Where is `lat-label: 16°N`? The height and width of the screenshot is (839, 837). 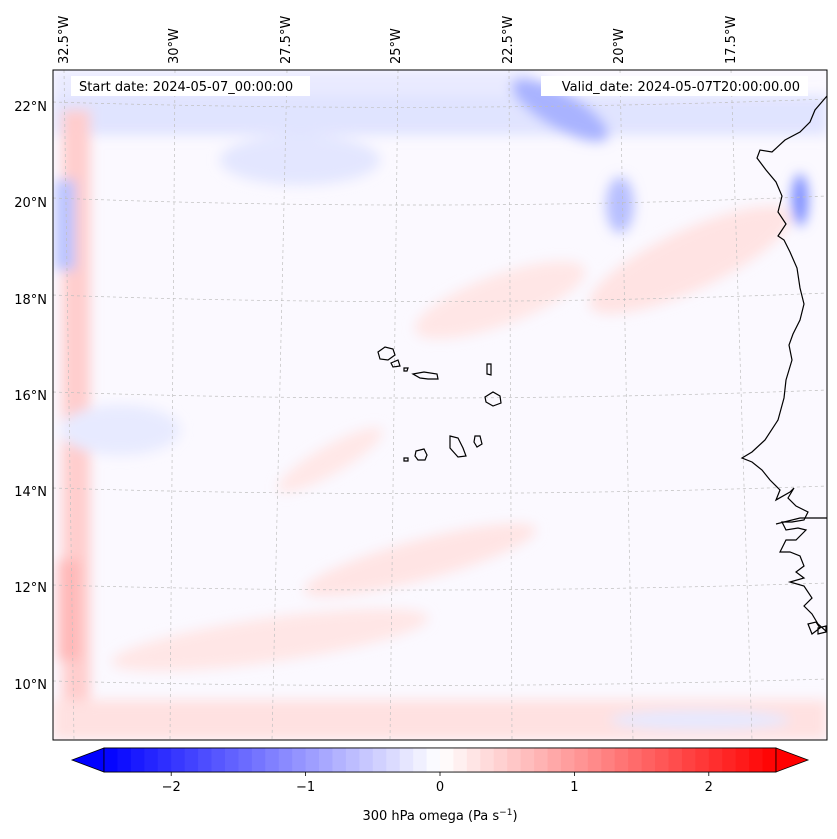 lat-label: 16°N is located at coordinates (30, 396).